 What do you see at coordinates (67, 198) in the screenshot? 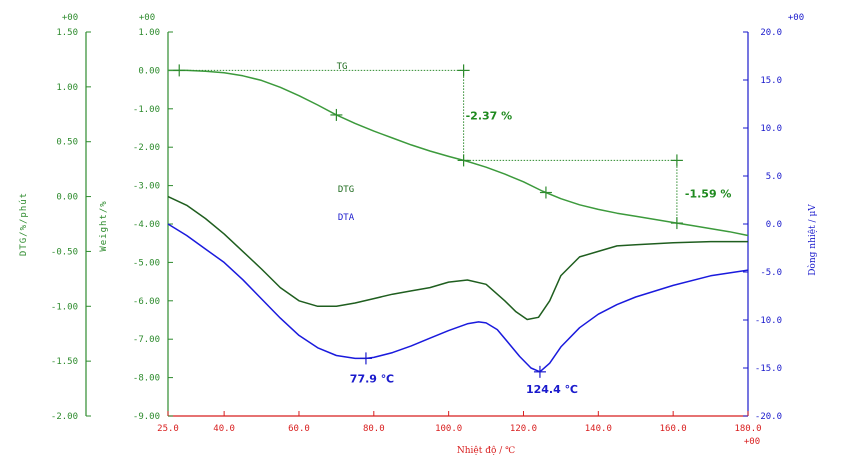
I see `dtg-tick-label: 0.00` at bounding box center [67, 198].